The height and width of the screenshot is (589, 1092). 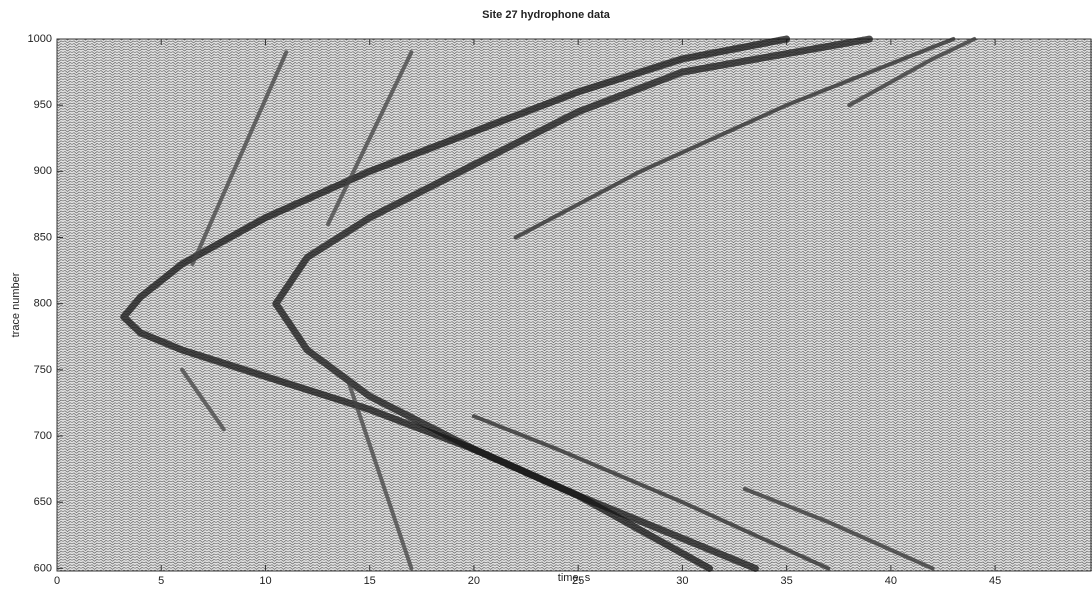 I want to click on y-tick-label: 900, so click(x=43, y=171).